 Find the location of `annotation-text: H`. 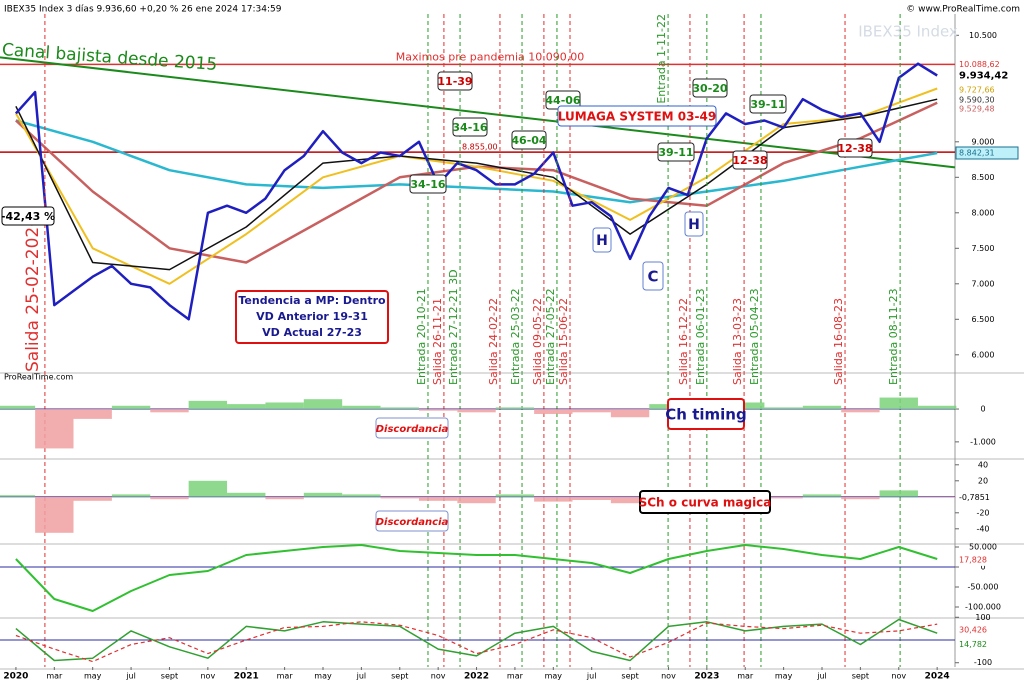

annotation-text: H is located at coordinates (694, 225).